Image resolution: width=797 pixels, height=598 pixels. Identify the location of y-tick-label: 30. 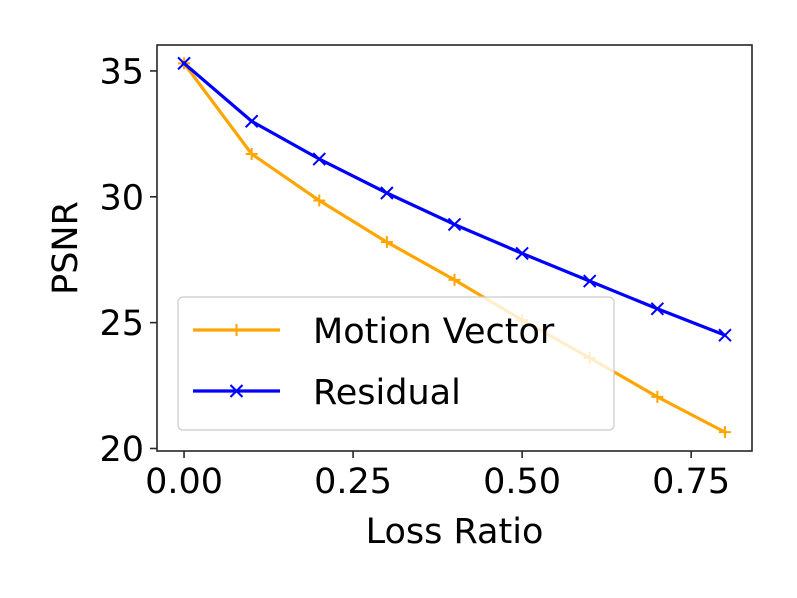
(121, 198).